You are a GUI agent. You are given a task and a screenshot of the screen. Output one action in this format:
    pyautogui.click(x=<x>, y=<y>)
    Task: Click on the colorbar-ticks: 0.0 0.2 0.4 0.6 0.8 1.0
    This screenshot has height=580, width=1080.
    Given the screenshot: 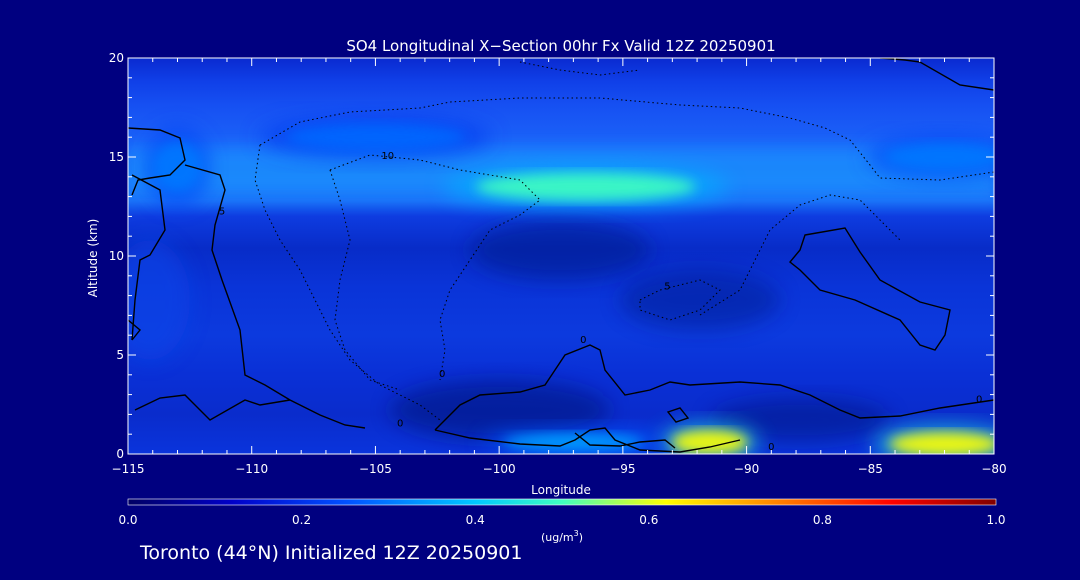 What is the action you would take?
    pyautogui.click(x=561, y=520)
    